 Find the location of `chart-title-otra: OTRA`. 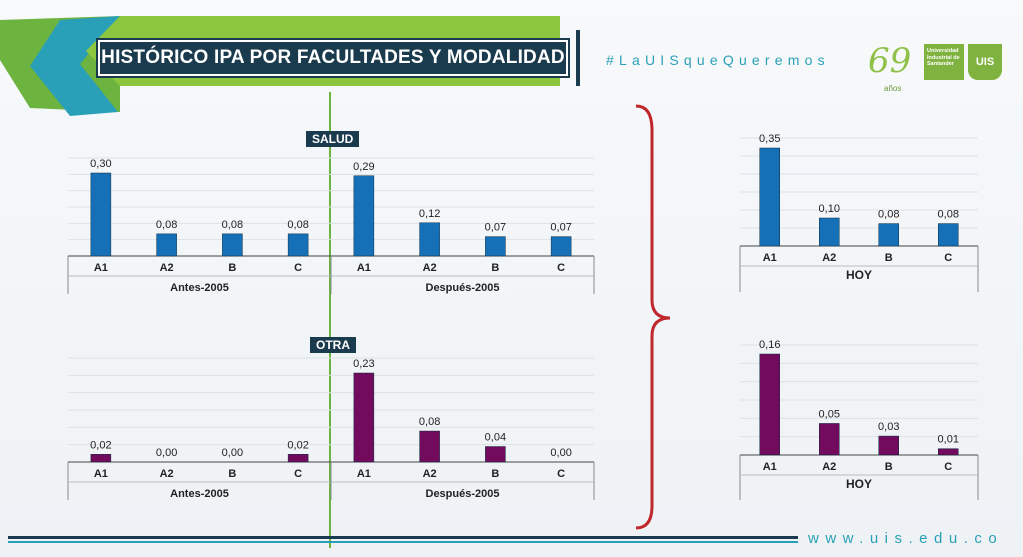

chart-title-otra: OTRA is located at coordinates (333, 345).